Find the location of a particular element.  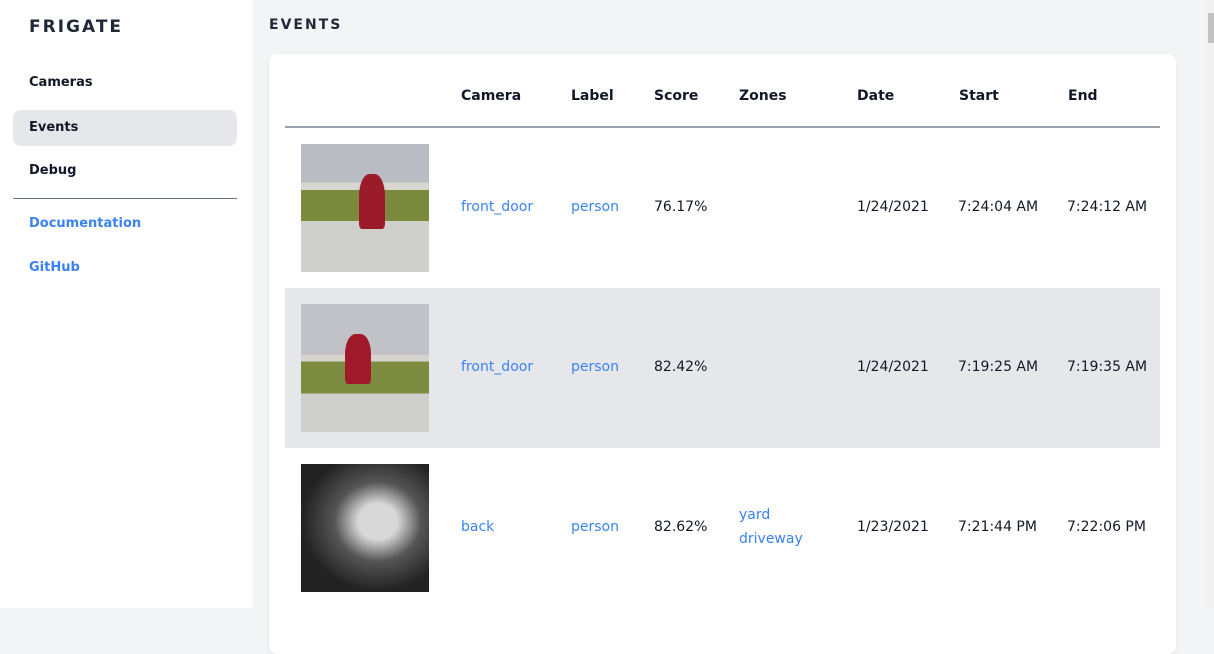

score: 76.17% is located at coordinates (681, 207).